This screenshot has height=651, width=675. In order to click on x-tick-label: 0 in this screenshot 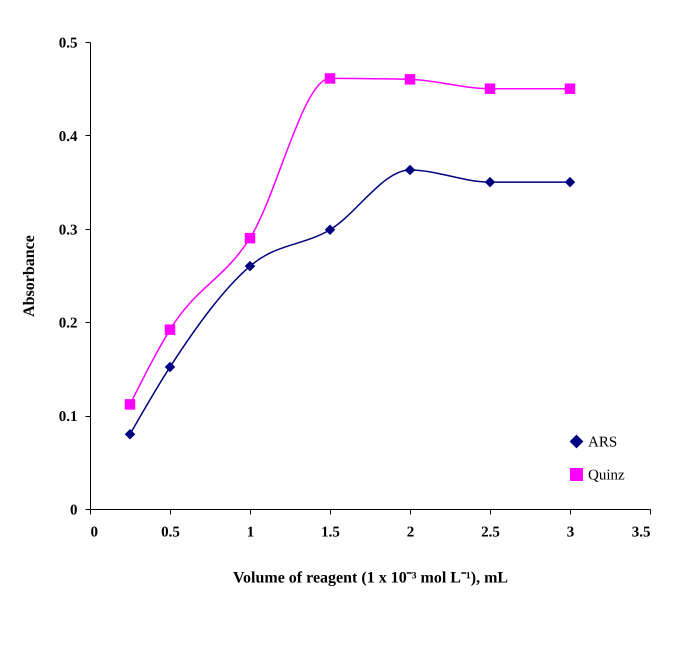, I will do `click(94, 532)`.